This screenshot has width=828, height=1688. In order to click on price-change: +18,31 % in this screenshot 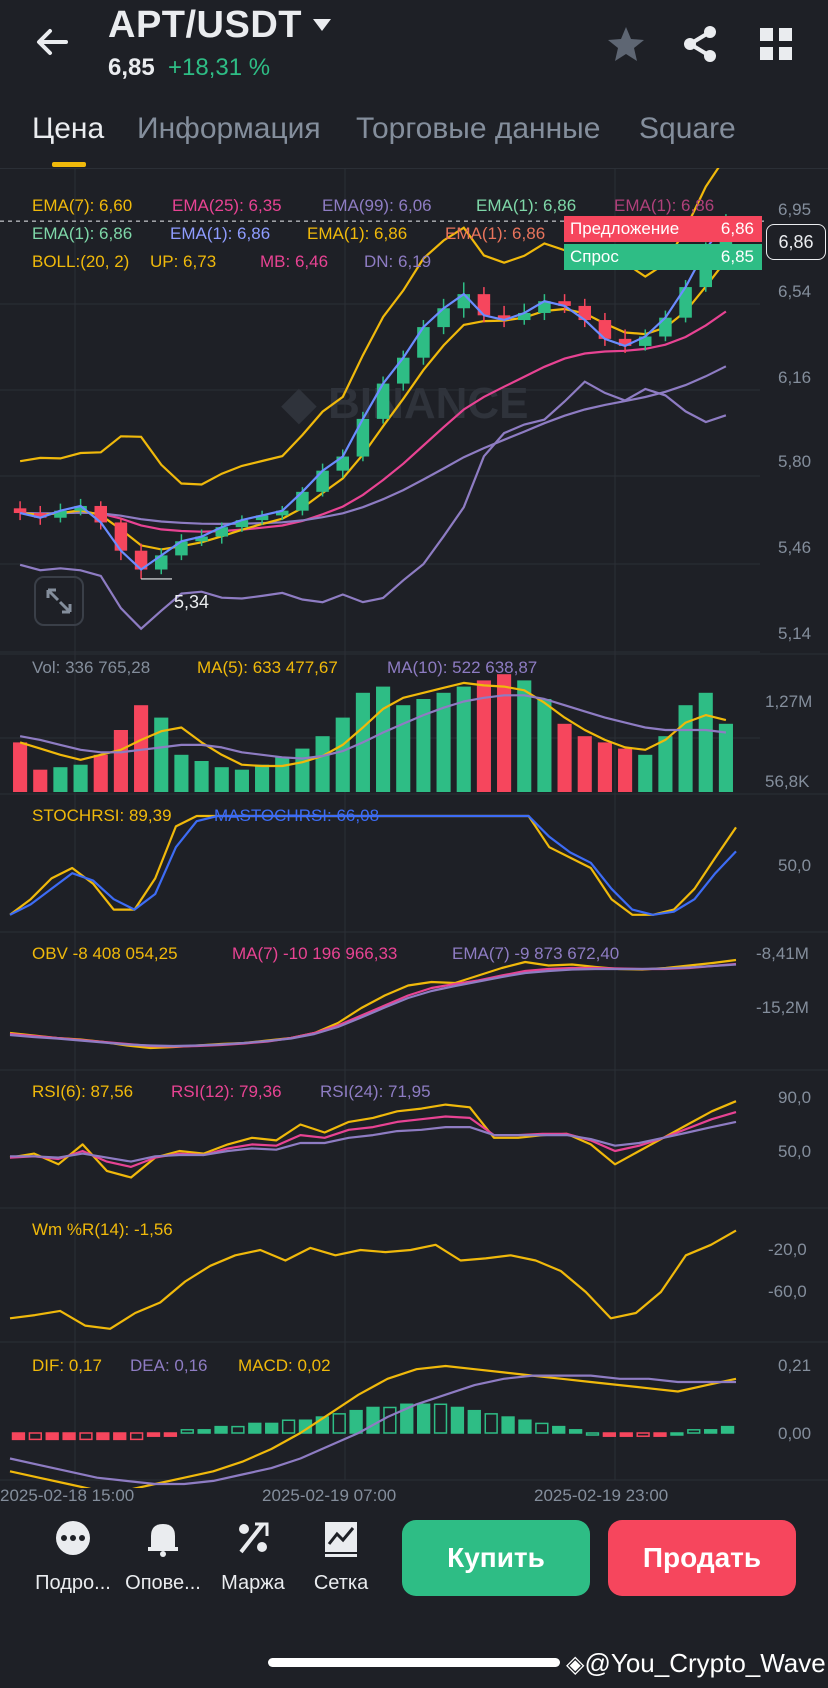, I will do `click(219, 67)`.